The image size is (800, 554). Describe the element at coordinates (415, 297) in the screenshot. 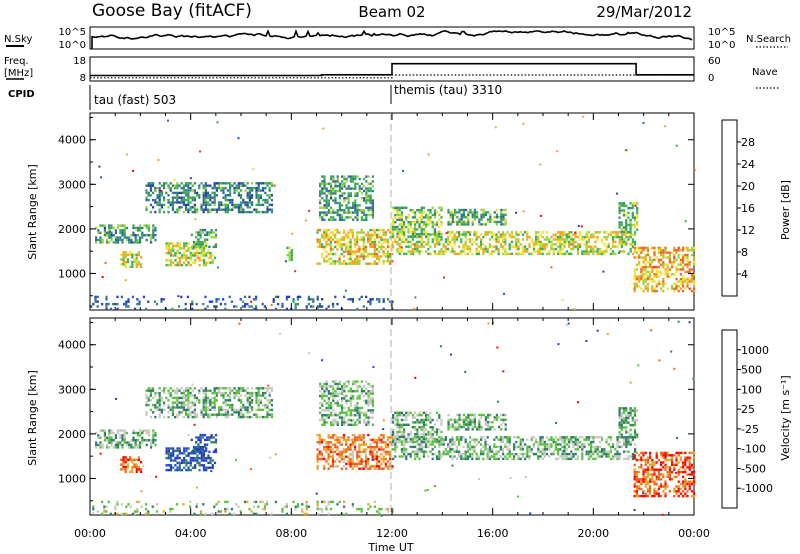

I see `p-scatter-cell` at that location.